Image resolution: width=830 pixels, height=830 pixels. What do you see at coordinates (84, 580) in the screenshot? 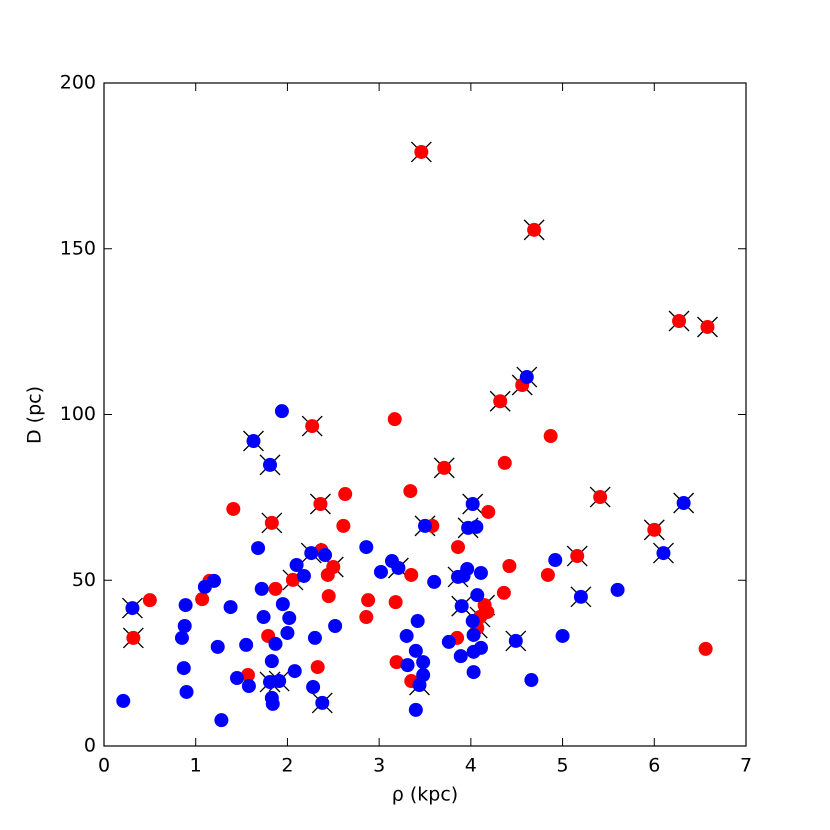
I see `y-tick-label: 50` at bounding box center [84, 580].